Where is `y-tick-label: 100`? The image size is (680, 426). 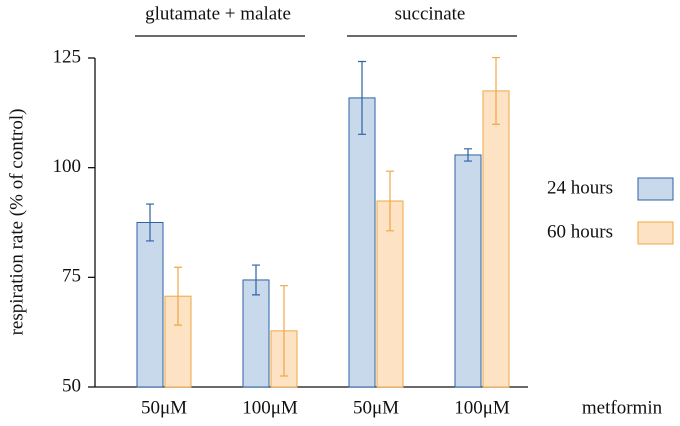 y-tick-label: 100 is located at coordinates (67, 166).